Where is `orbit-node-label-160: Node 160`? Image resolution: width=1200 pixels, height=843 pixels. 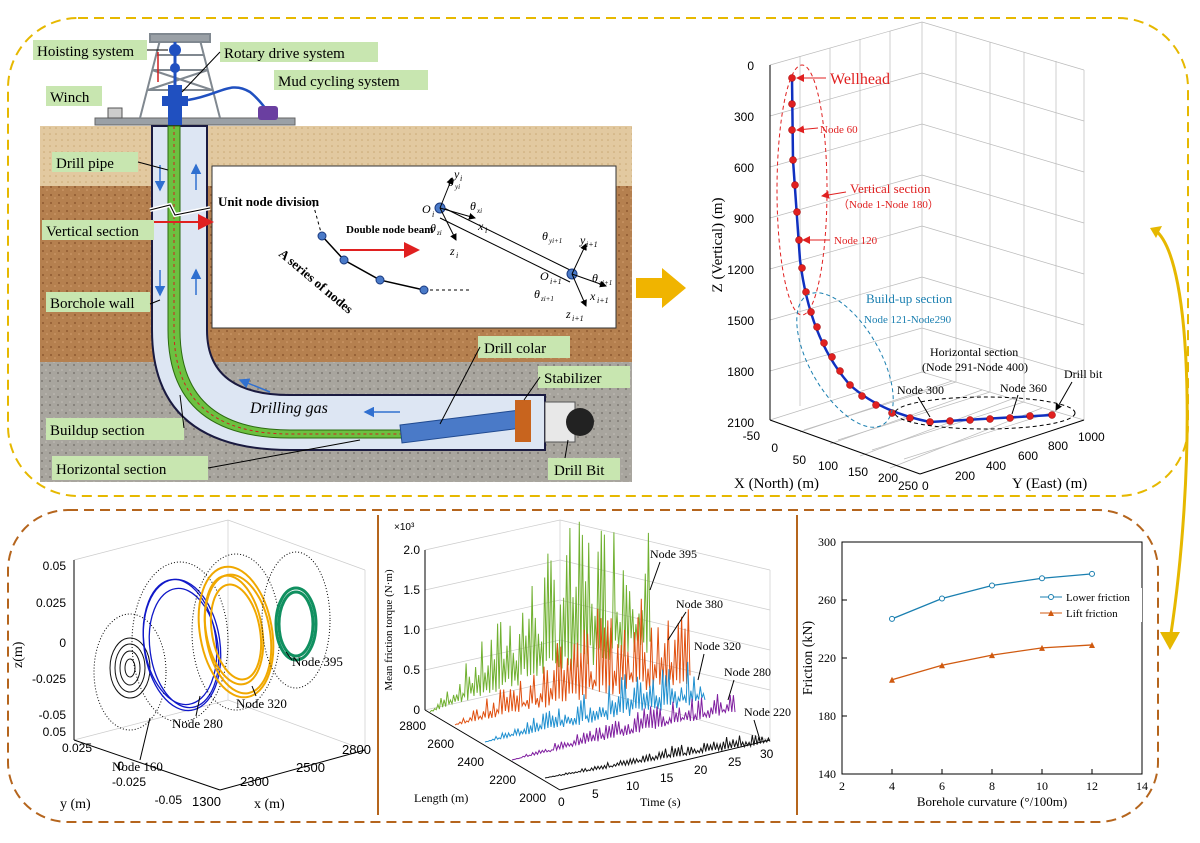 orbit-node-label-160: Node 160 is located at coordinates (137, 766).